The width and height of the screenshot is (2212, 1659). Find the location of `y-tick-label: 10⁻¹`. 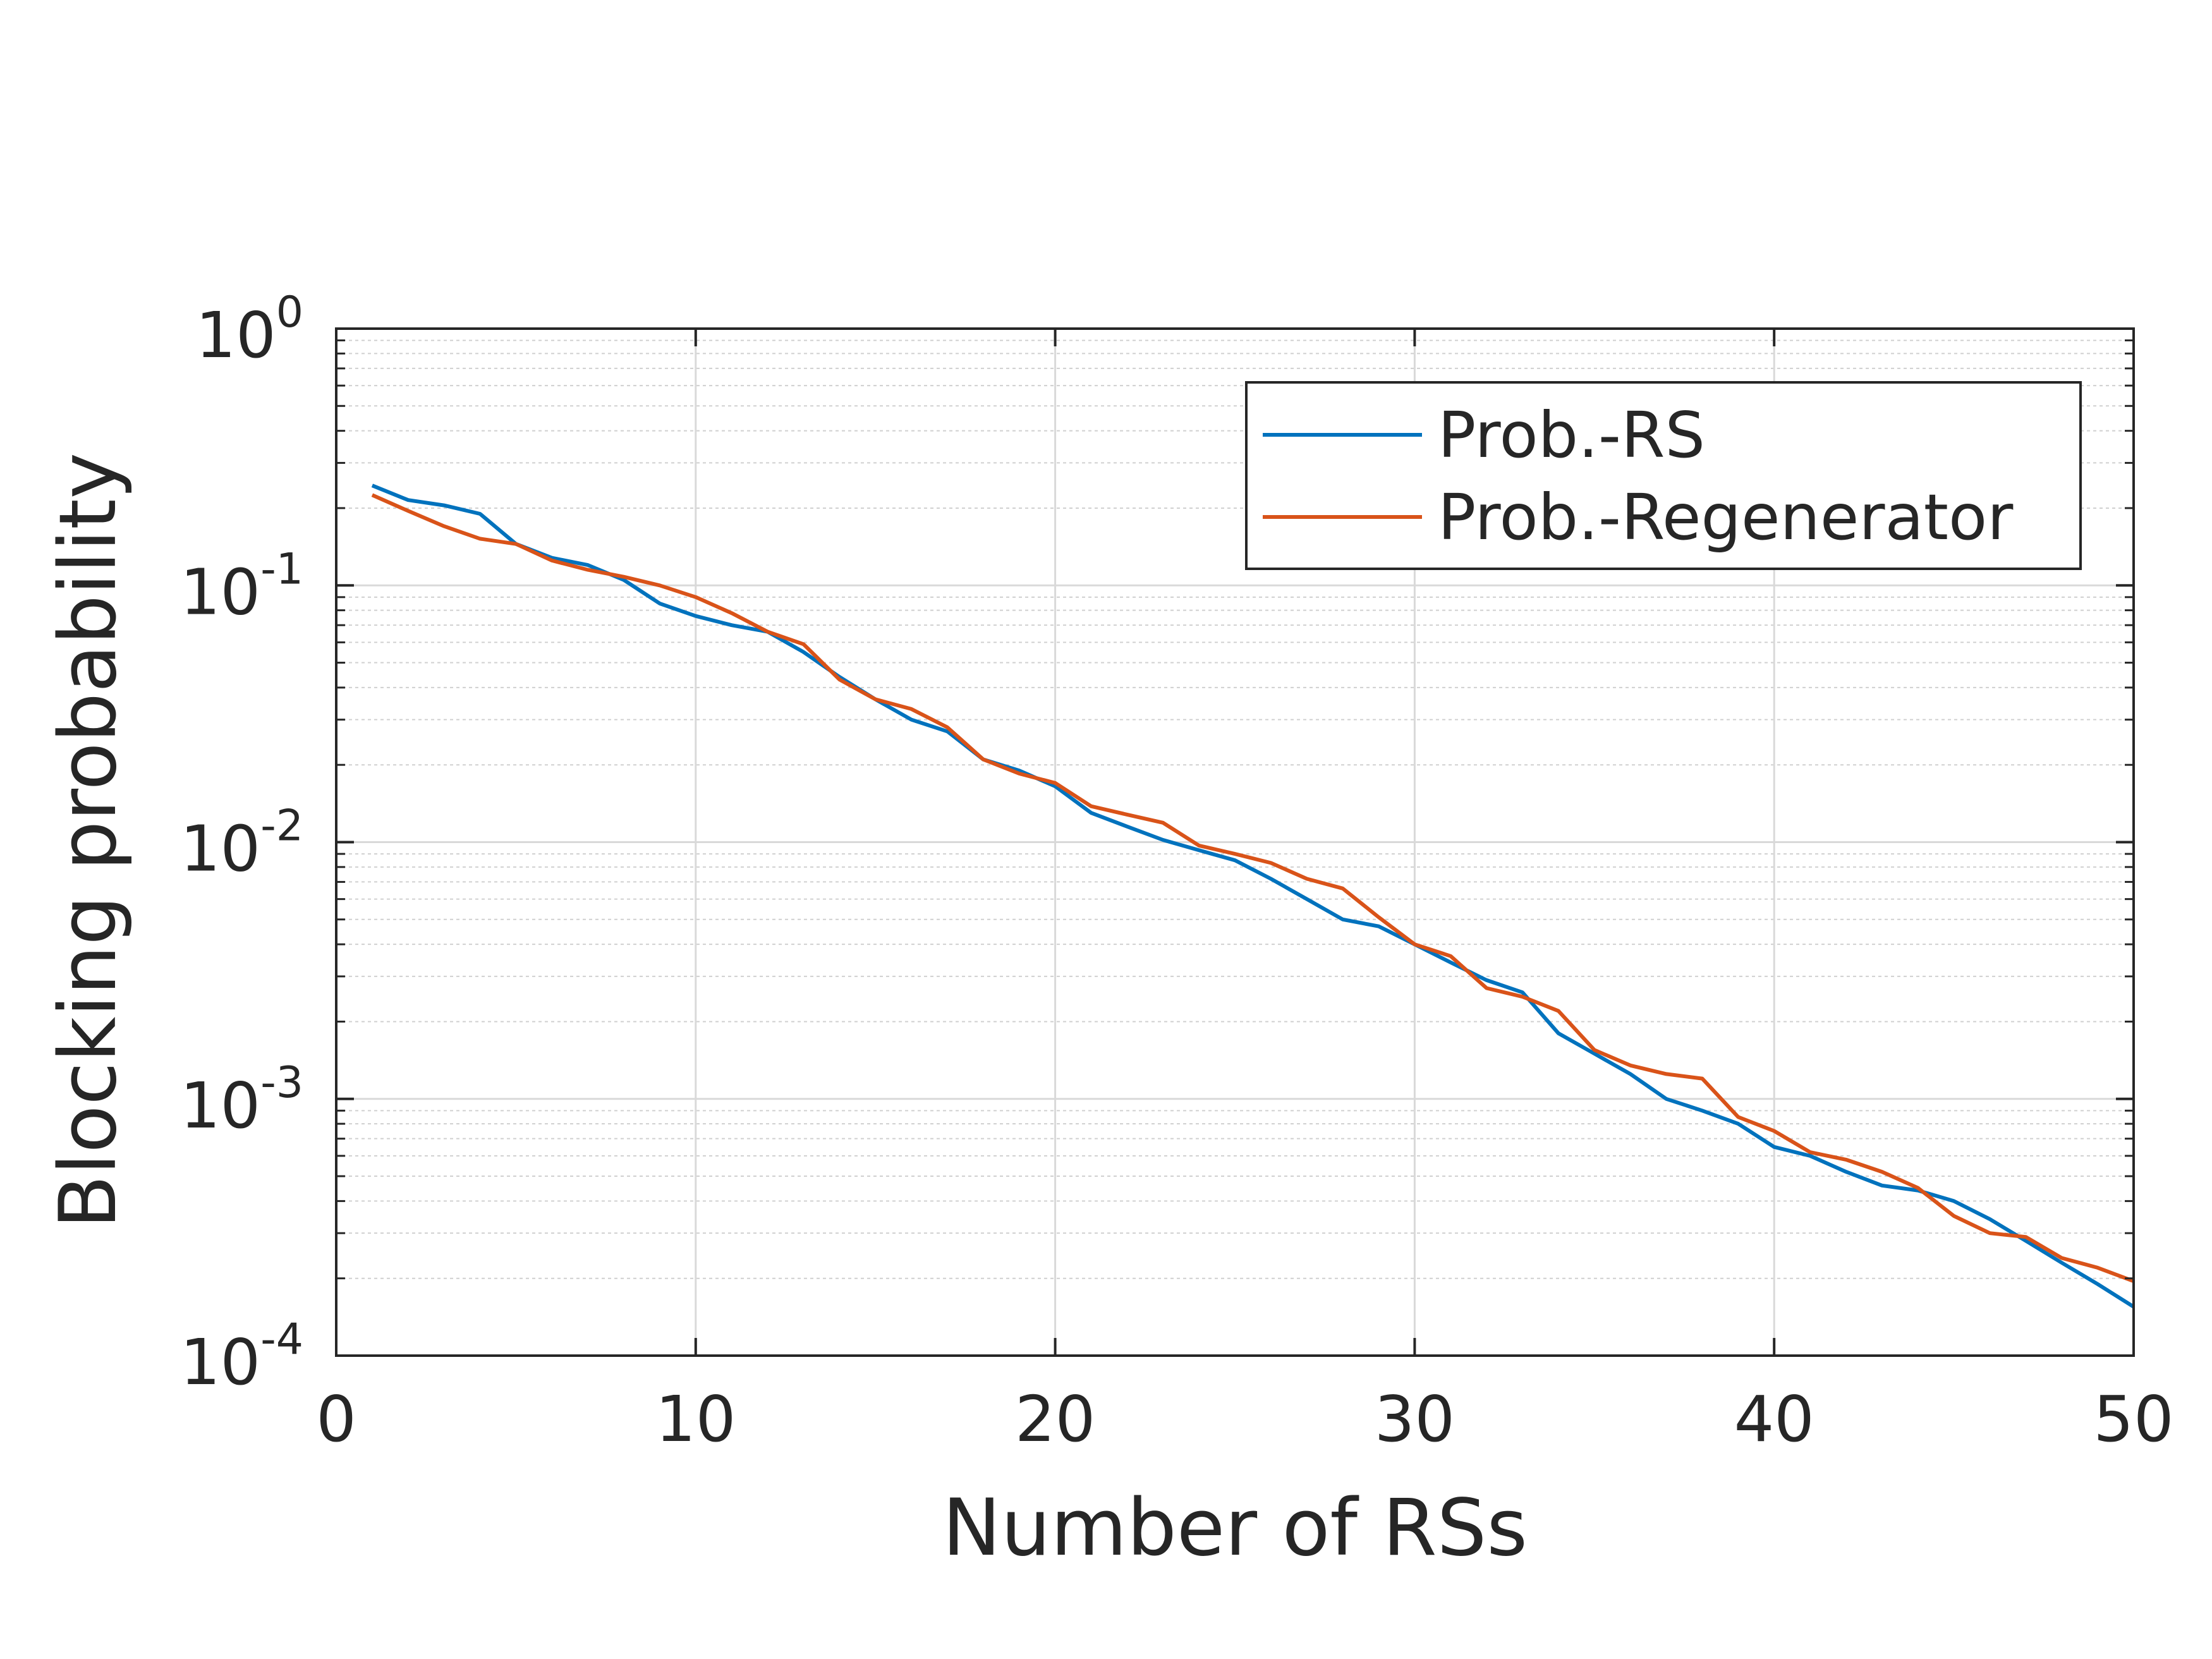

y-tick-label: 10⁻¹ is located at coordinates (241, 586).